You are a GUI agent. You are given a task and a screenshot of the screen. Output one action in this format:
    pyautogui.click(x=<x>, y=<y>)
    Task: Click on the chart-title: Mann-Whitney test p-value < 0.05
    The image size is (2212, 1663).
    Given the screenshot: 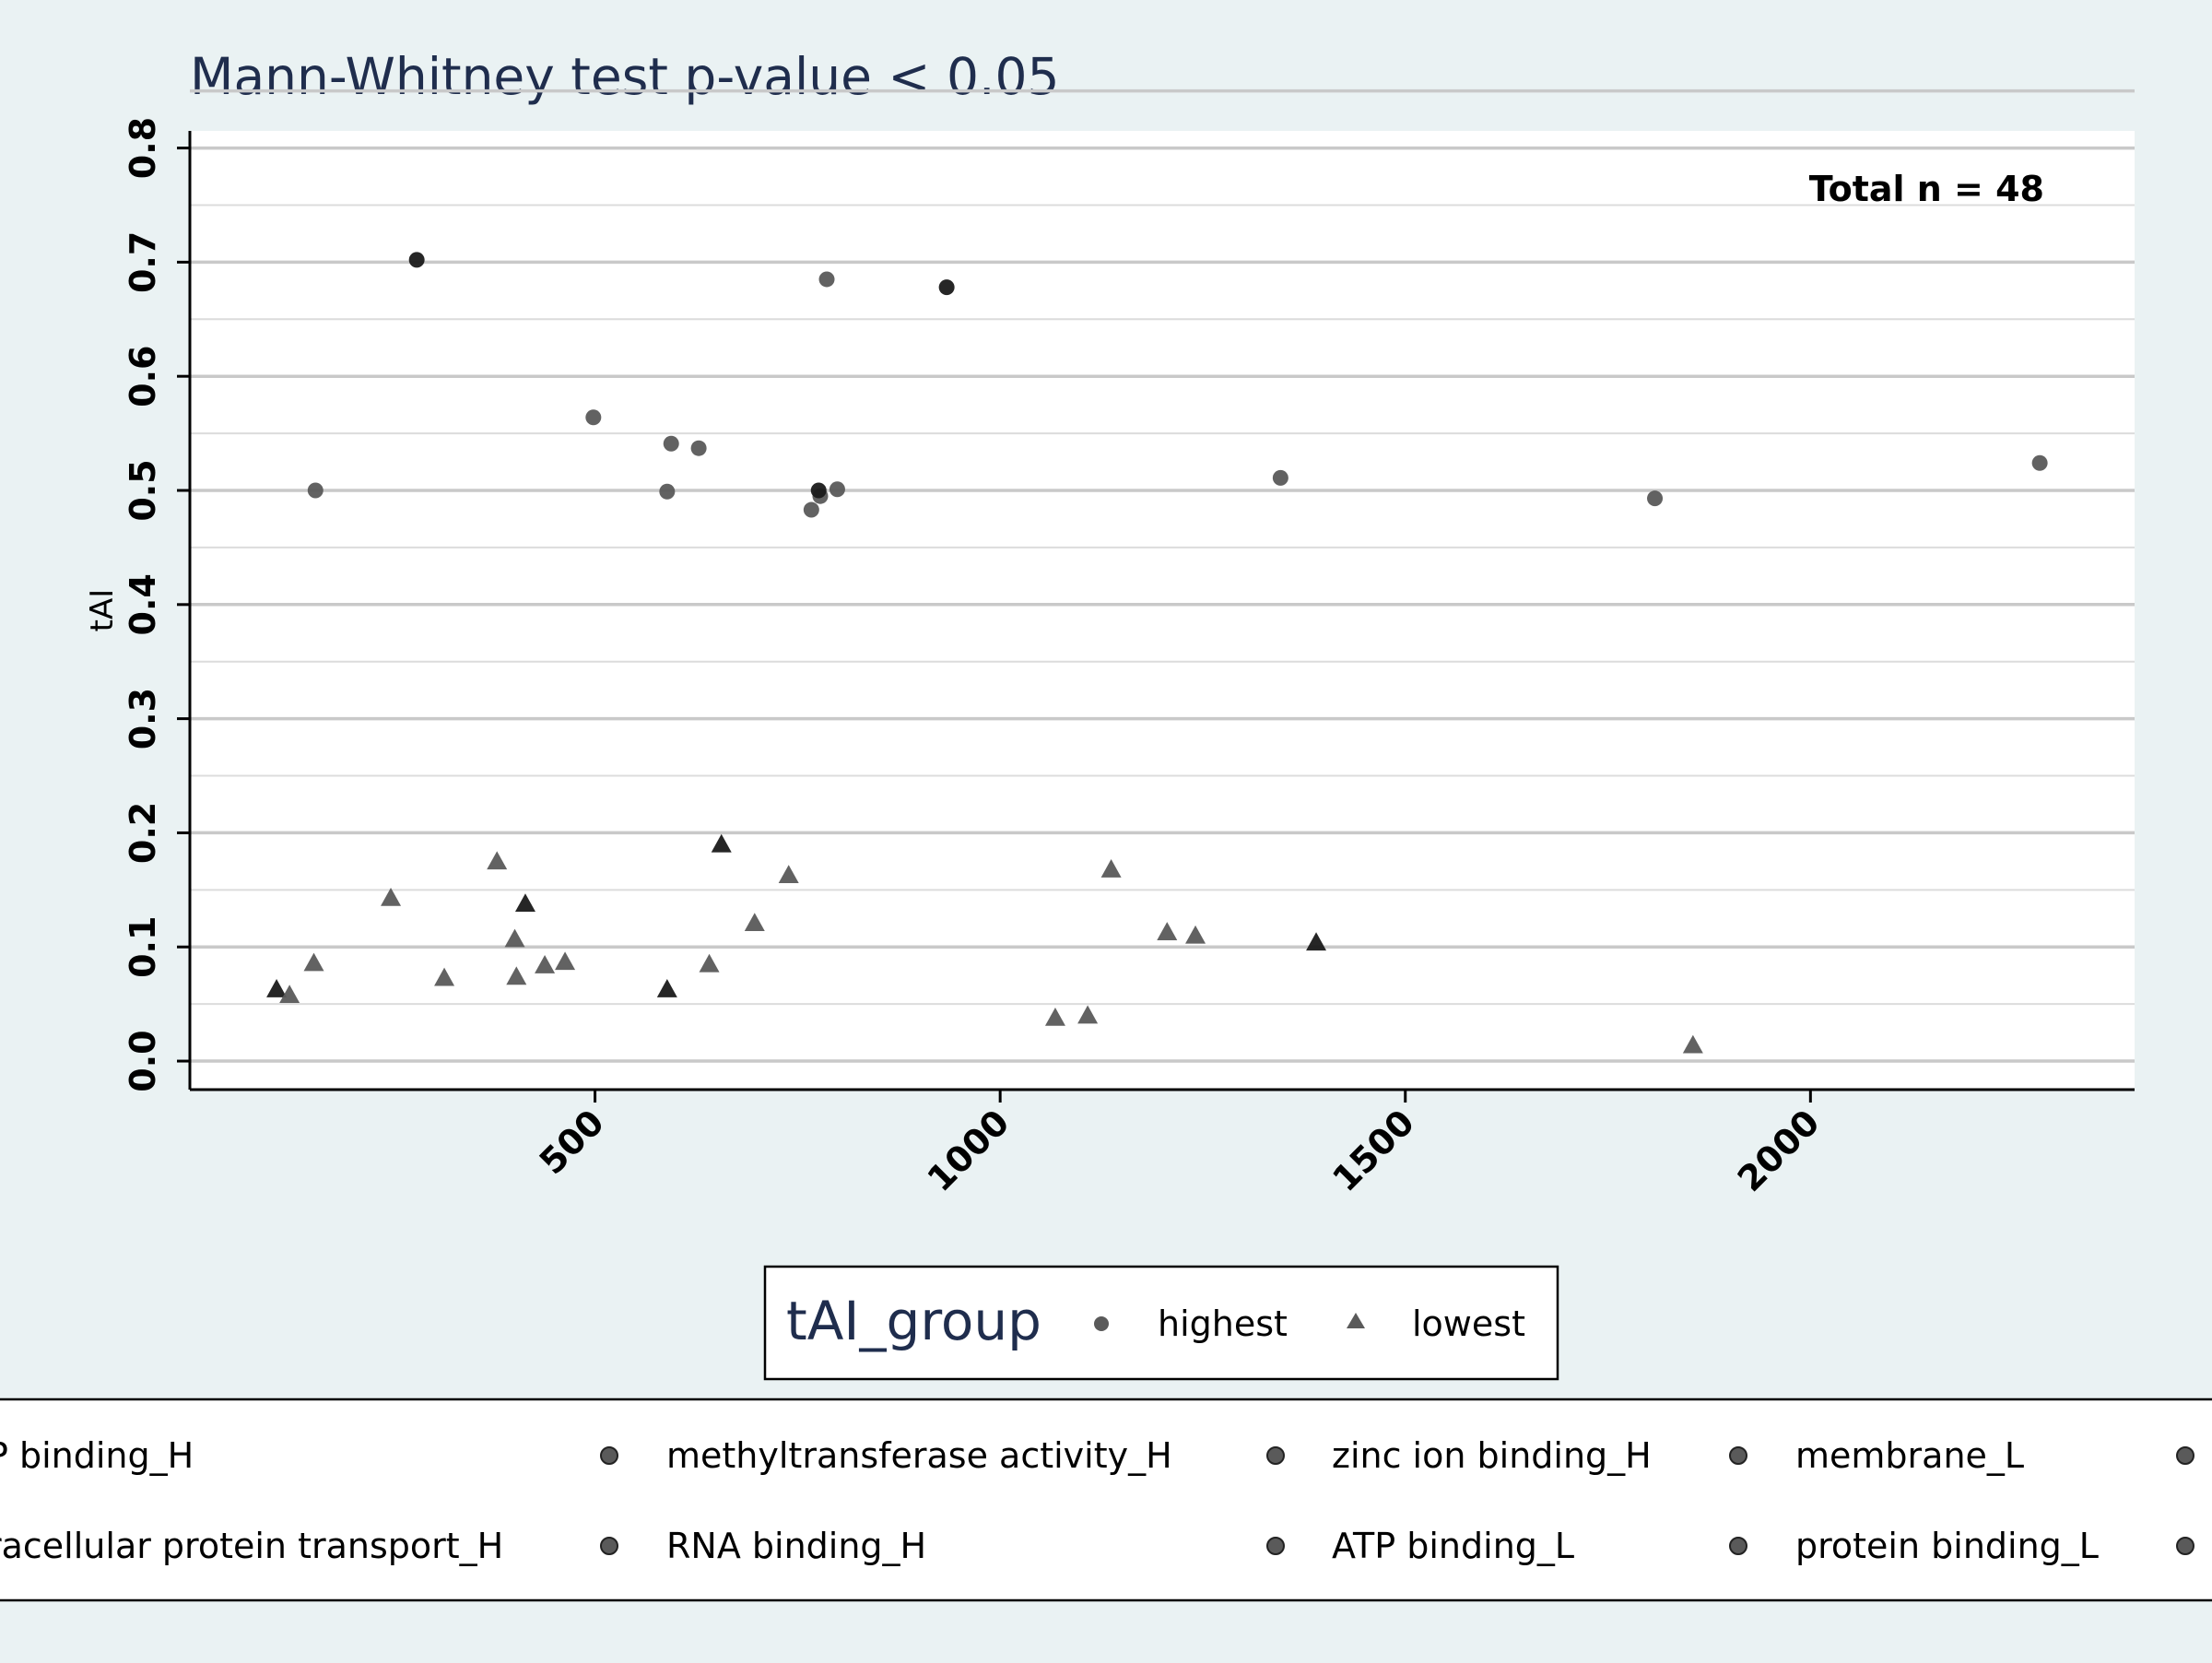 What is the action you would take?
    pyautogui.click(x=624, y=76)
    